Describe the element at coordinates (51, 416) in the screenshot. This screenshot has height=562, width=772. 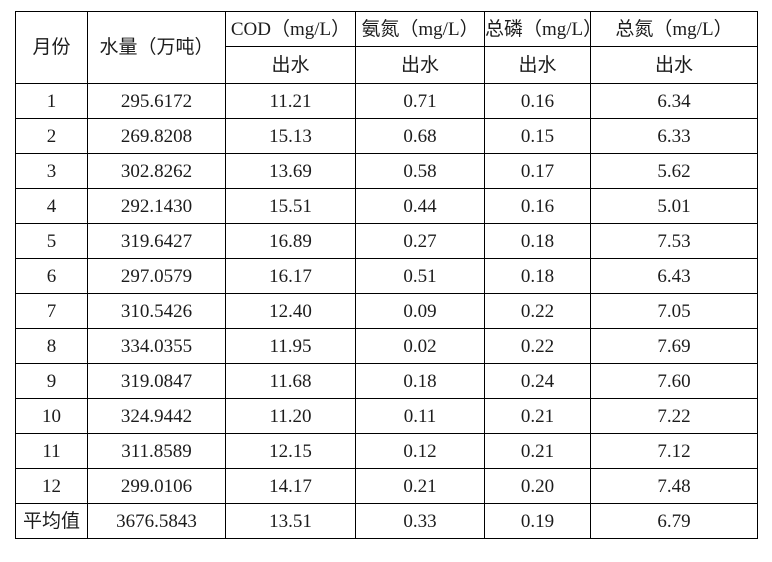
I see `cell-month: 10` at that location.